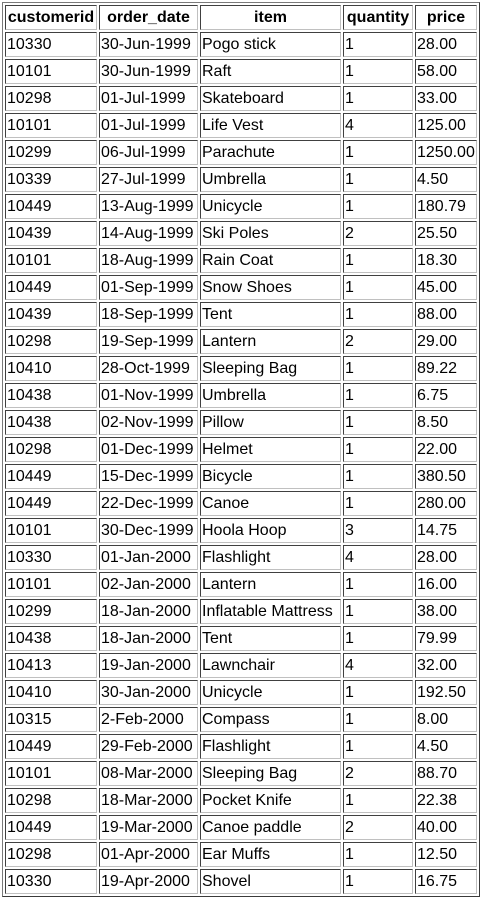  I want to click on cell-price: 22.00, so click(446, 449).